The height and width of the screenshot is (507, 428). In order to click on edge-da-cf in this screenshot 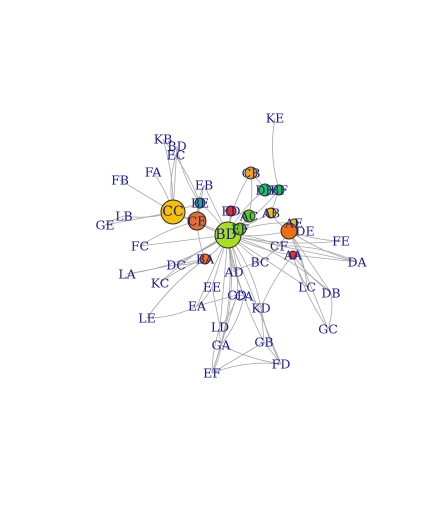, I will do `click(318, 254)`.